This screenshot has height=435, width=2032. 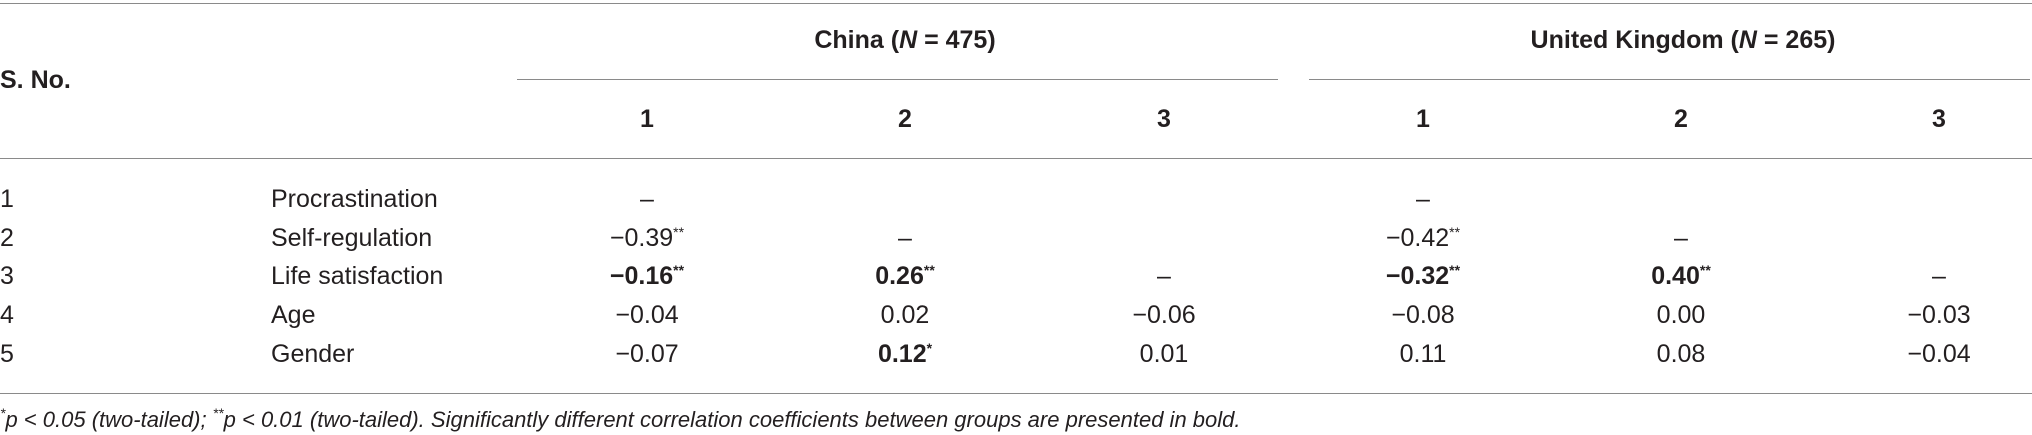 I want to click on cell: −0.06, so click(x=1163, y=315).